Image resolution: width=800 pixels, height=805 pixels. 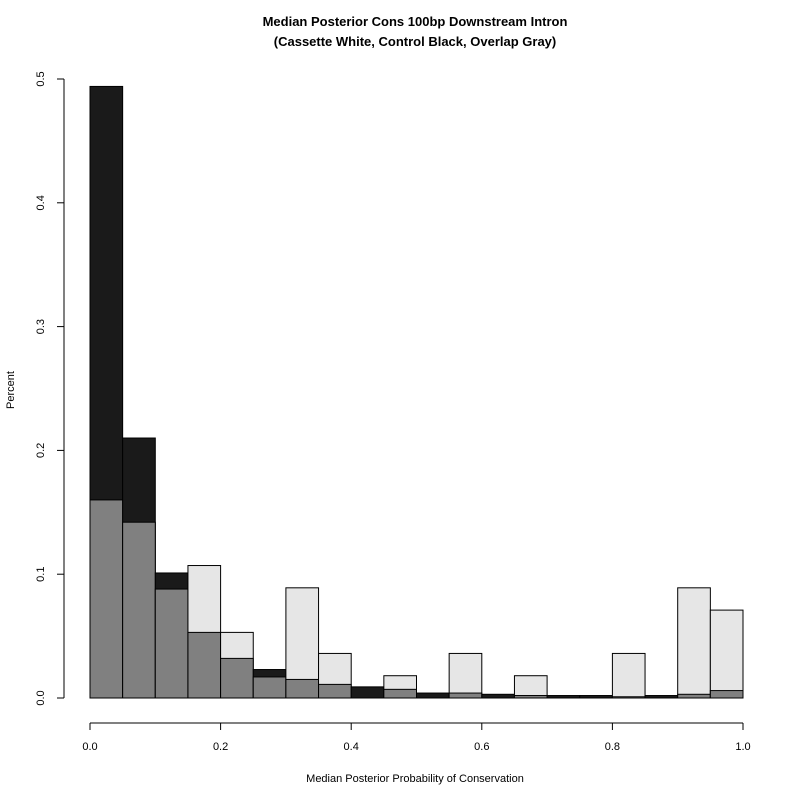 What do you see at coordinates (41, 697) in the screenshot?
I see `y-tick-label: 0.0` at bounding box center [41, 697].